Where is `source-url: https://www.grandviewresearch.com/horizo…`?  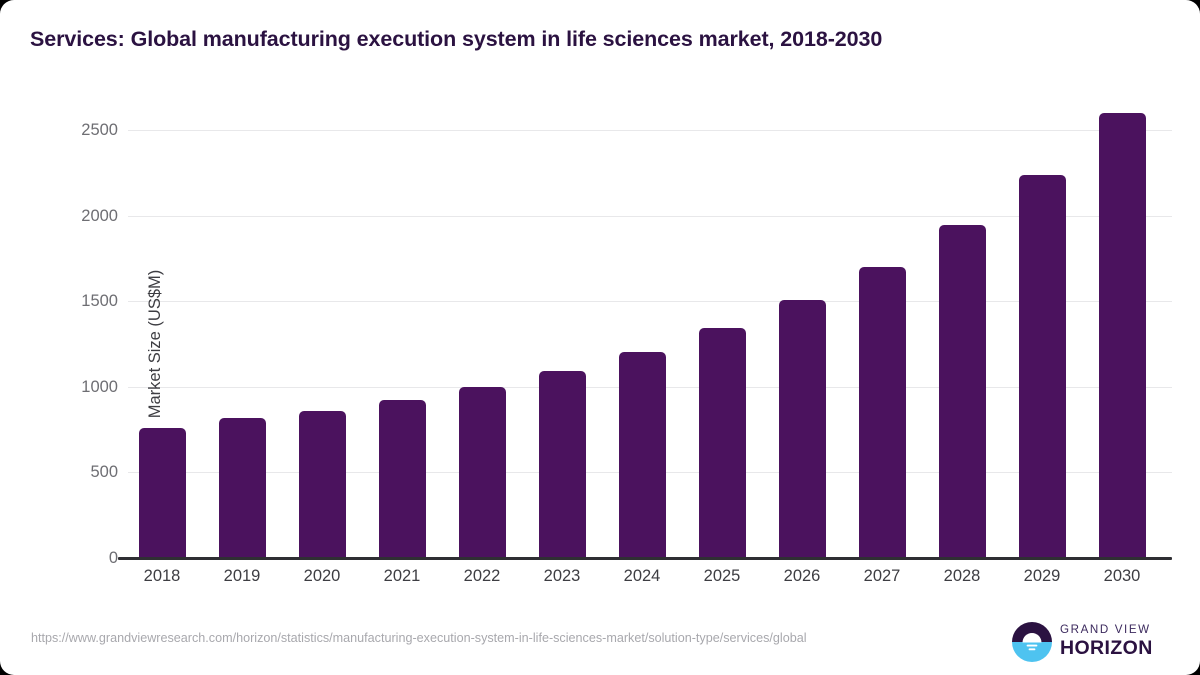 source-url: https://www.grandviewresearch.com/horizo… is located at coordinates (419, 638).